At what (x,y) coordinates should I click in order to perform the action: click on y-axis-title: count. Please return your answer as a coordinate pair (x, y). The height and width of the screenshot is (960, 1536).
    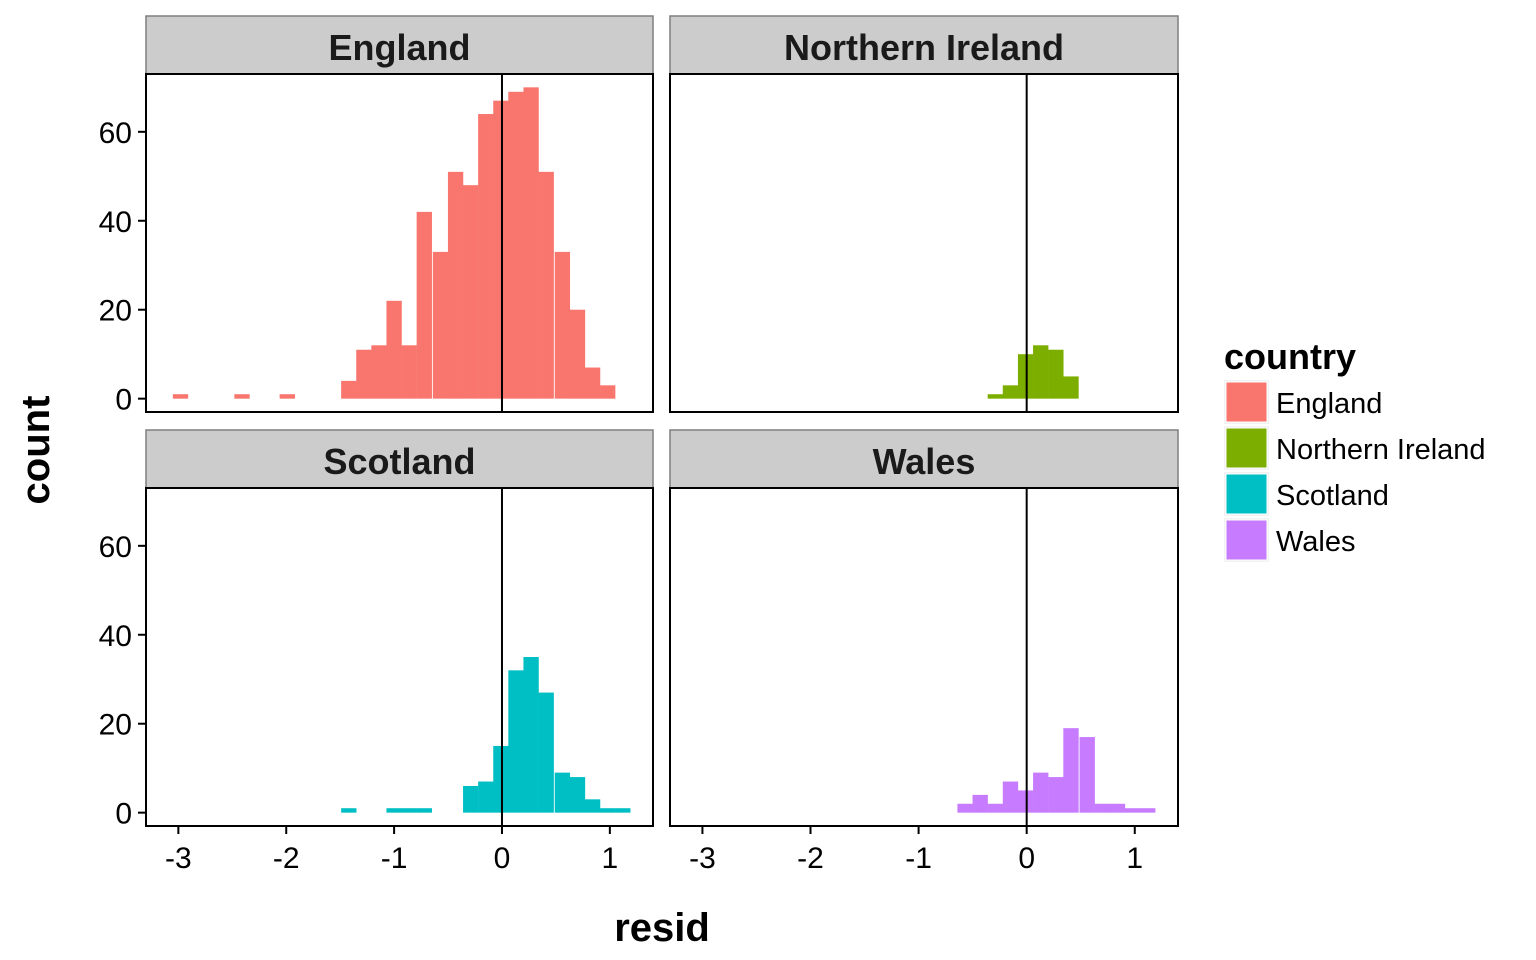
    Looking at the image, I should click on (36, 450).